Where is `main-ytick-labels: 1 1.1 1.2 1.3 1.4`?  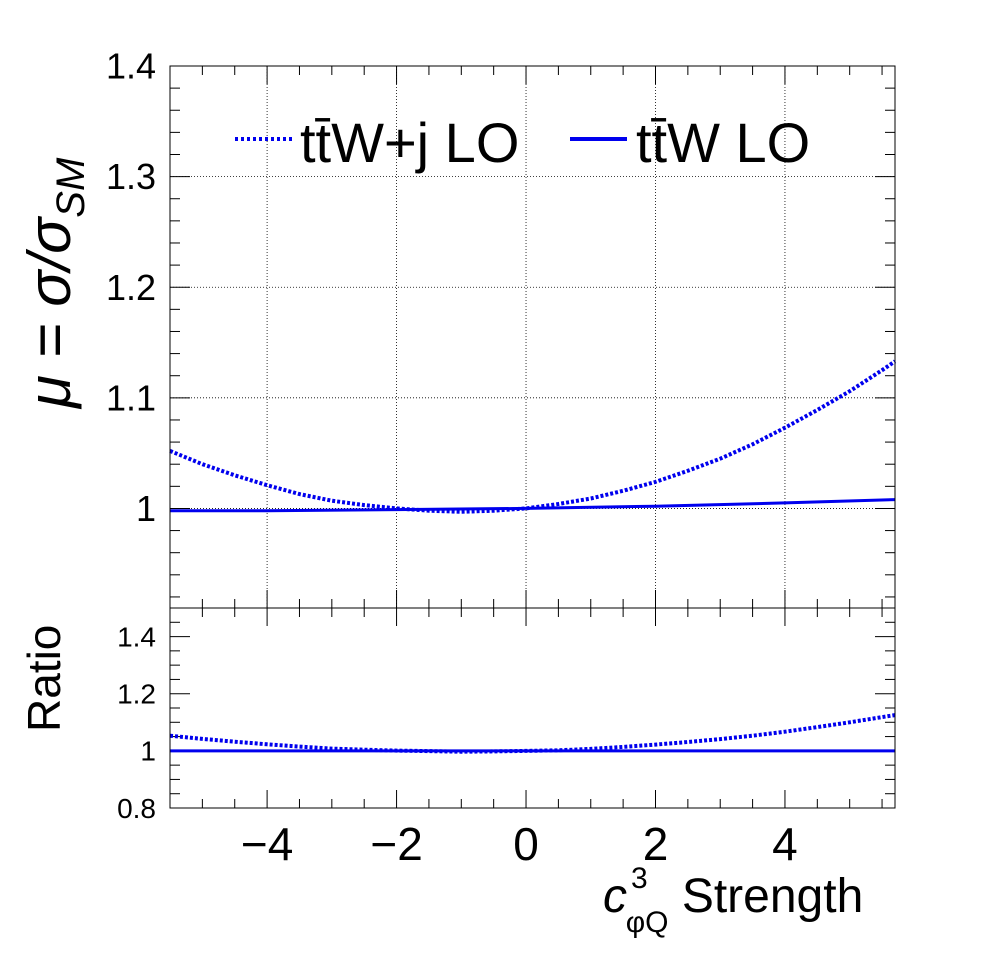 main-ytick-labels: 1 1.1 1.2 1.3 1.4 is located at coordinates (131, 287).